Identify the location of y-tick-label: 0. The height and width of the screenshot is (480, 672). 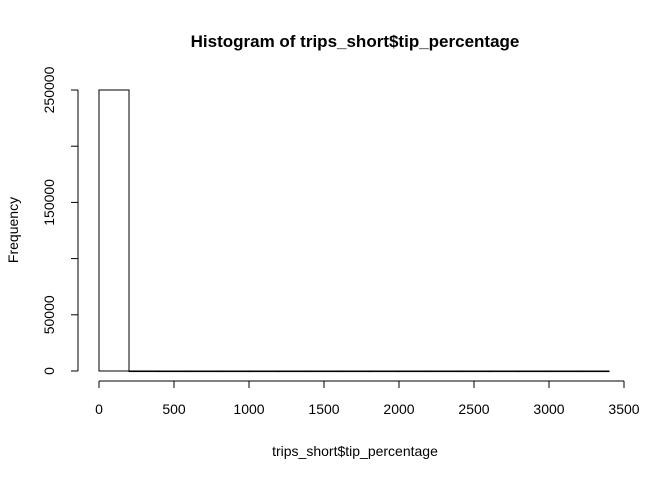
(49, 371).